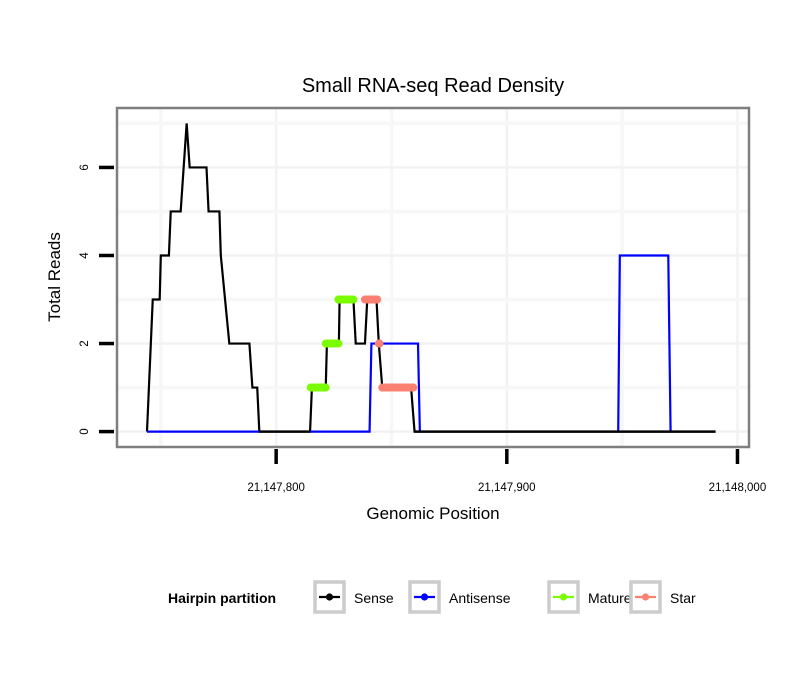 The width and height of the screenshot is (810, 690). I want to click on legend-label: Mature, so click(610, 598).